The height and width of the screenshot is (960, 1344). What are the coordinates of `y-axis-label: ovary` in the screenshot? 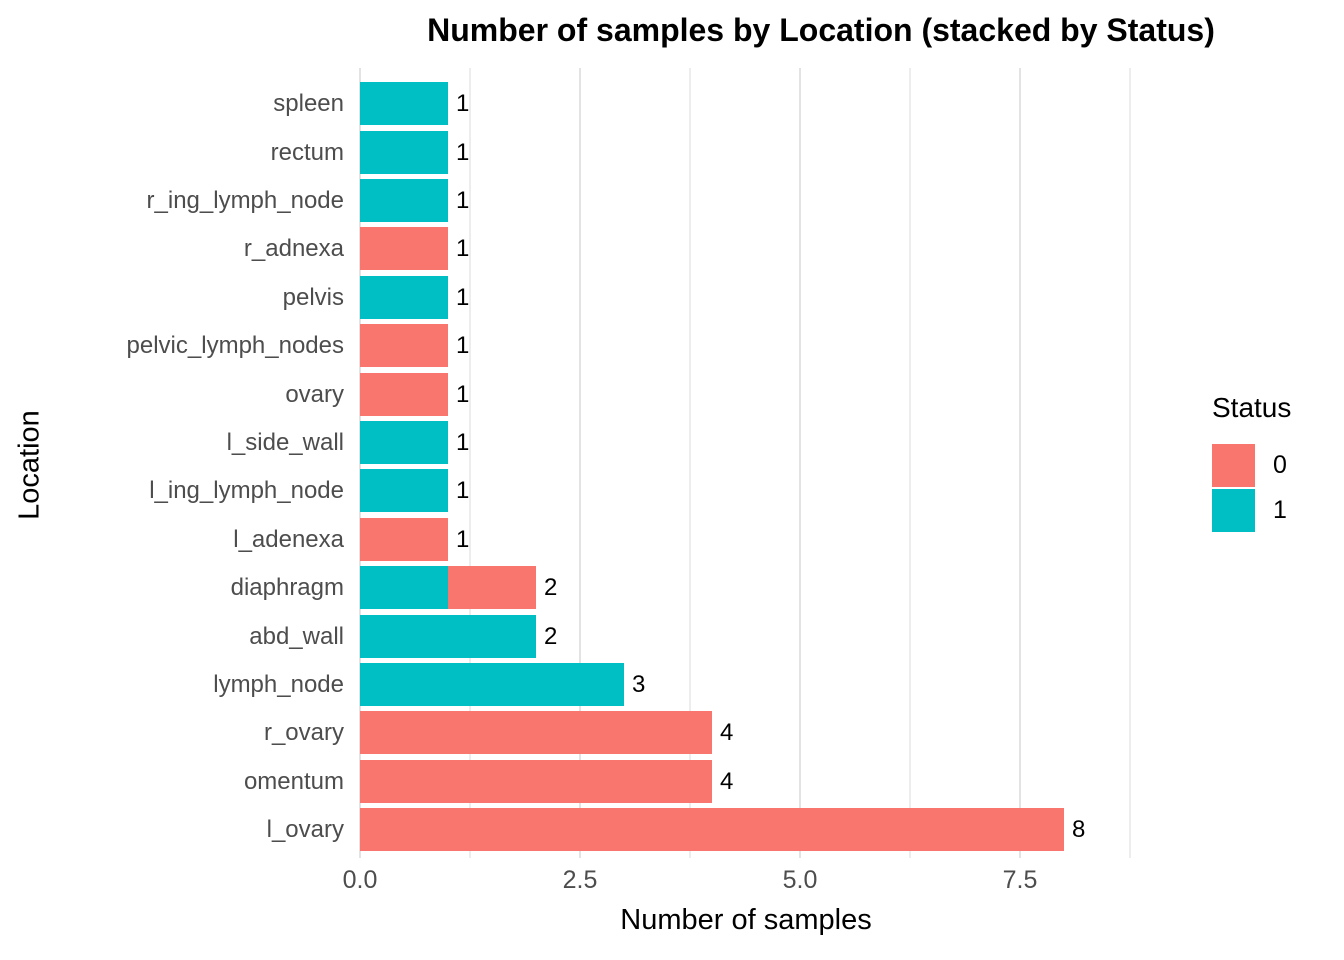 It's located at (314, 394).